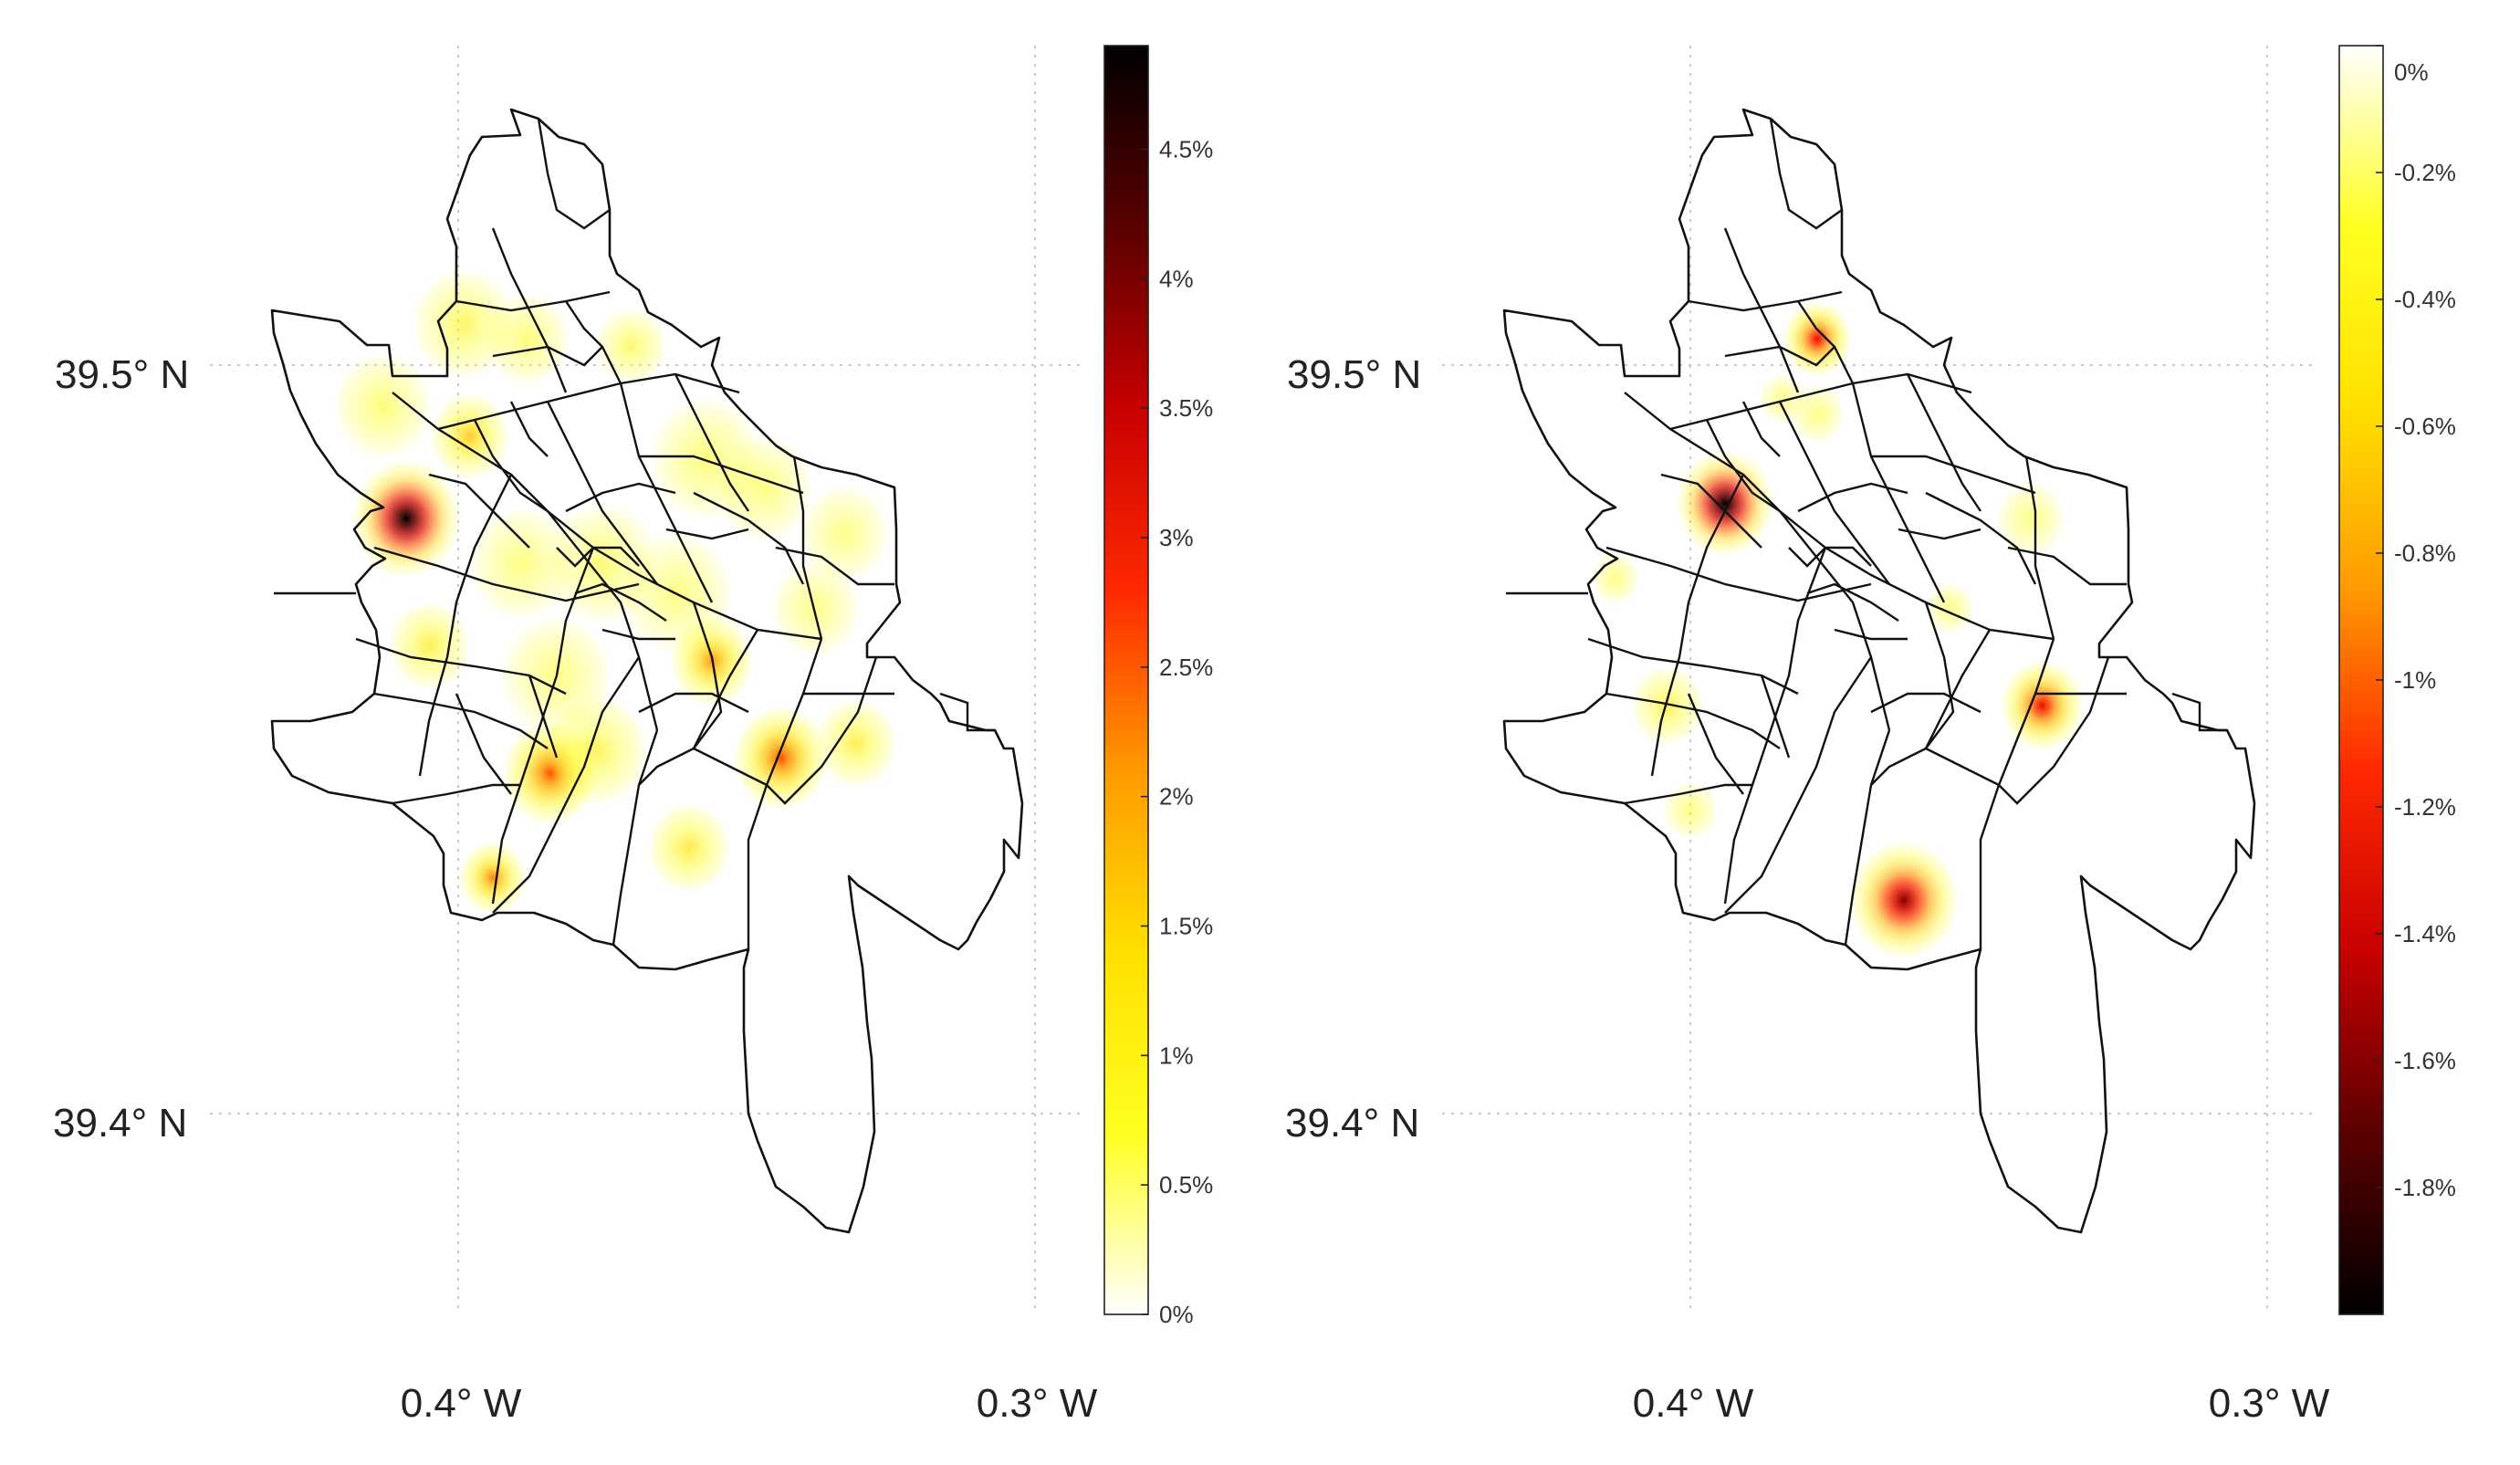 The height and width of the screenshot is (1465, 2520). Describe the element at coordinates (1354, 374) in the screenshot. I see `lat-label-39-5-right: 39.5° N` at that location.